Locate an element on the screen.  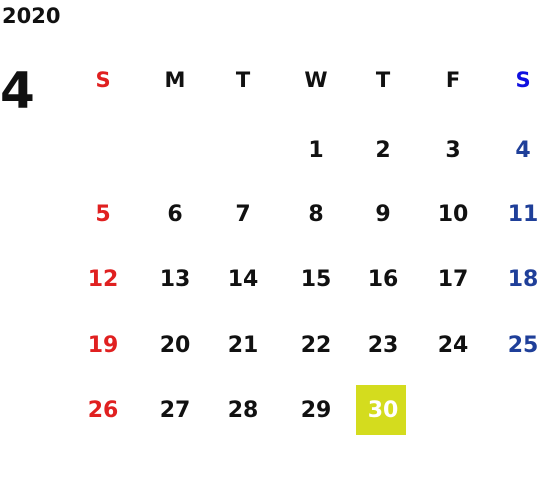
day: 22 is located at coordinates (316, 345).